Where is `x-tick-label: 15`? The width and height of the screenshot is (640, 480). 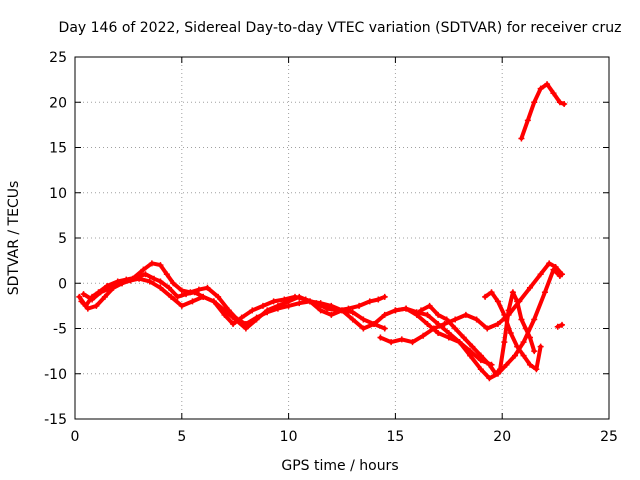 x-tick-label: 15 is located at coordinates (395, 437).